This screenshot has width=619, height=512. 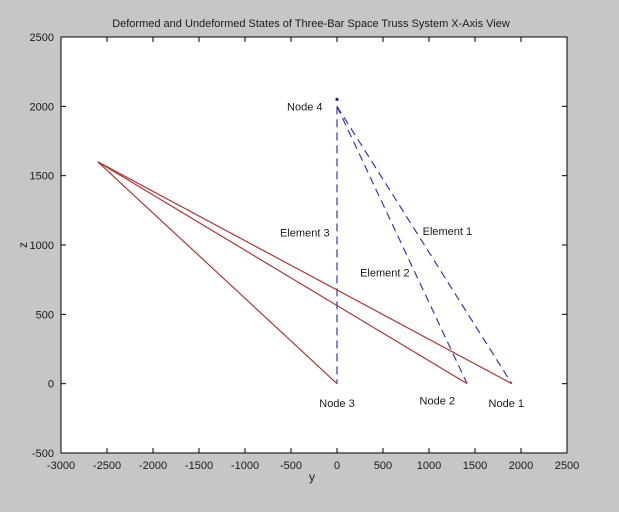 I want to click on node-3-label: Node 3, so click(x=336, y=404).